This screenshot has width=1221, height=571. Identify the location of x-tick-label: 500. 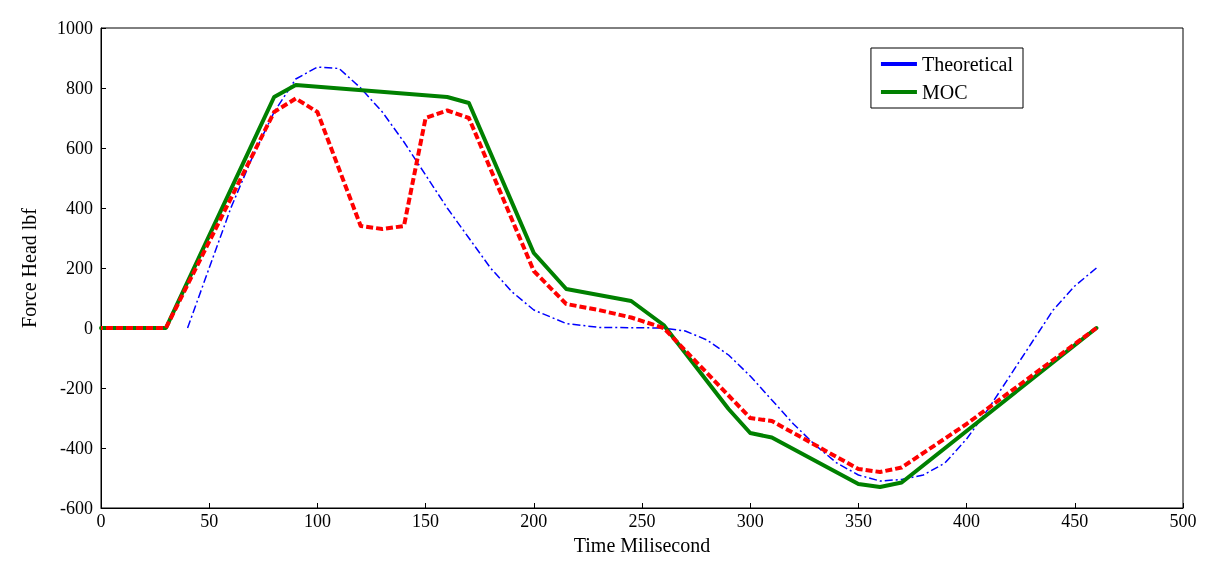
(1183, 521).